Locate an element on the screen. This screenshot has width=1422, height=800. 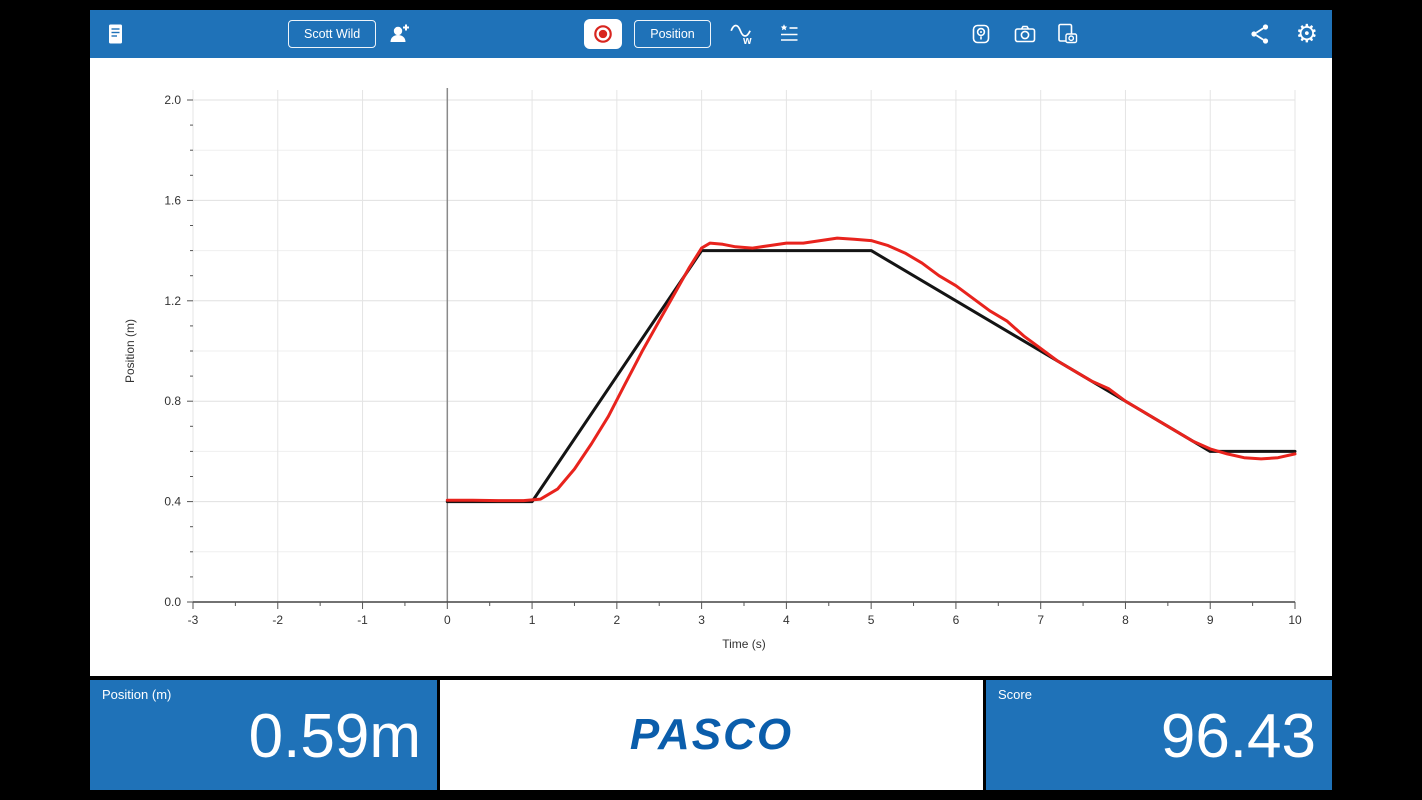
position-readout-panel: Position (m) 0.59m is located at coordinates (263, 735).